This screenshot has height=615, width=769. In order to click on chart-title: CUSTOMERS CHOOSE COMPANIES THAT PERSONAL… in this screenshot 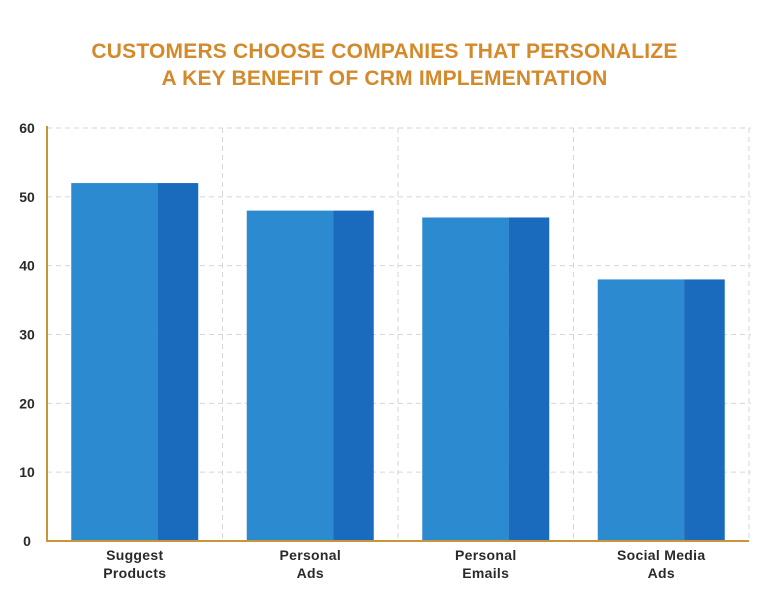, I will do `click(384, 65)`.